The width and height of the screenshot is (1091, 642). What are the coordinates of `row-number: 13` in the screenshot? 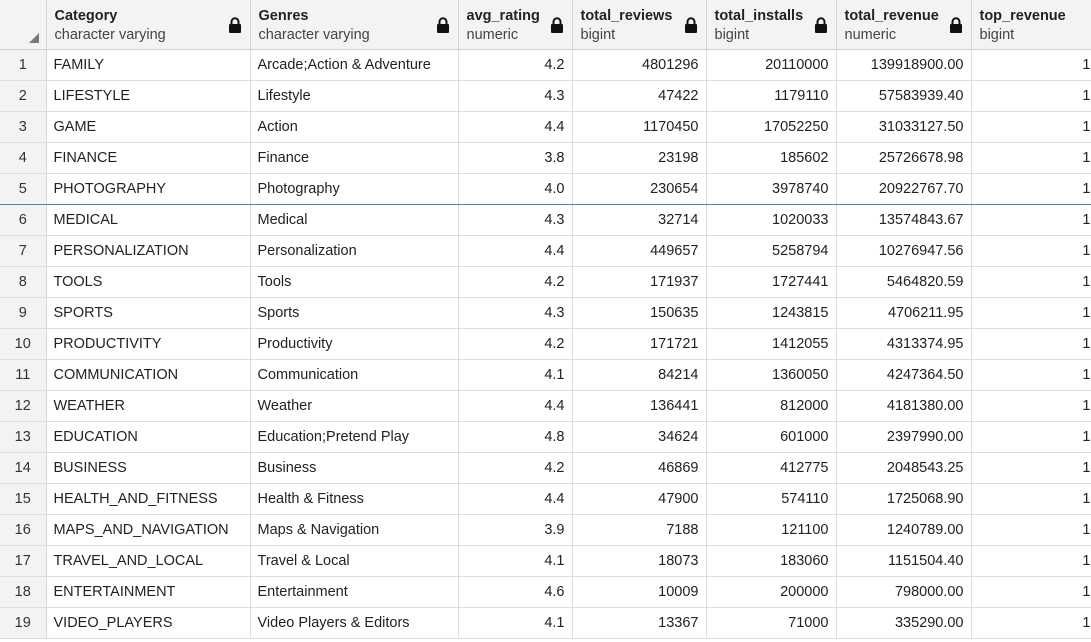 It's located at (23, 437).